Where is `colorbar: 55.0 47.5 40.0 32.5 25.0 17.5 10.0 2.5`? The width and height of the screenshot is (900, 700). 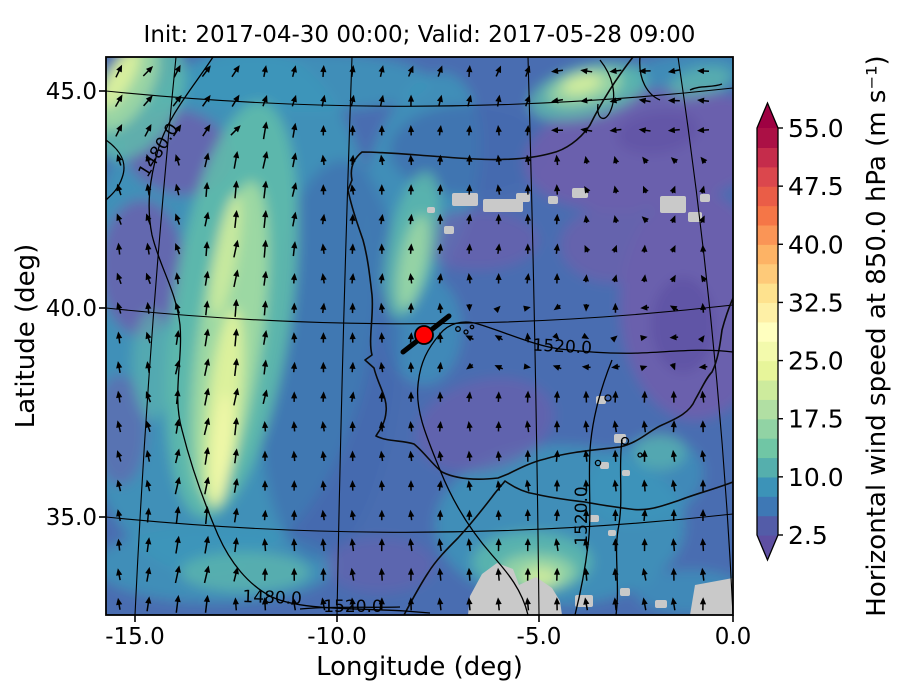 colorbar: 55.0 47.5 40.0 32.5 25.0 17.5 10.0 2.5 is located at coordinates (800, 331).